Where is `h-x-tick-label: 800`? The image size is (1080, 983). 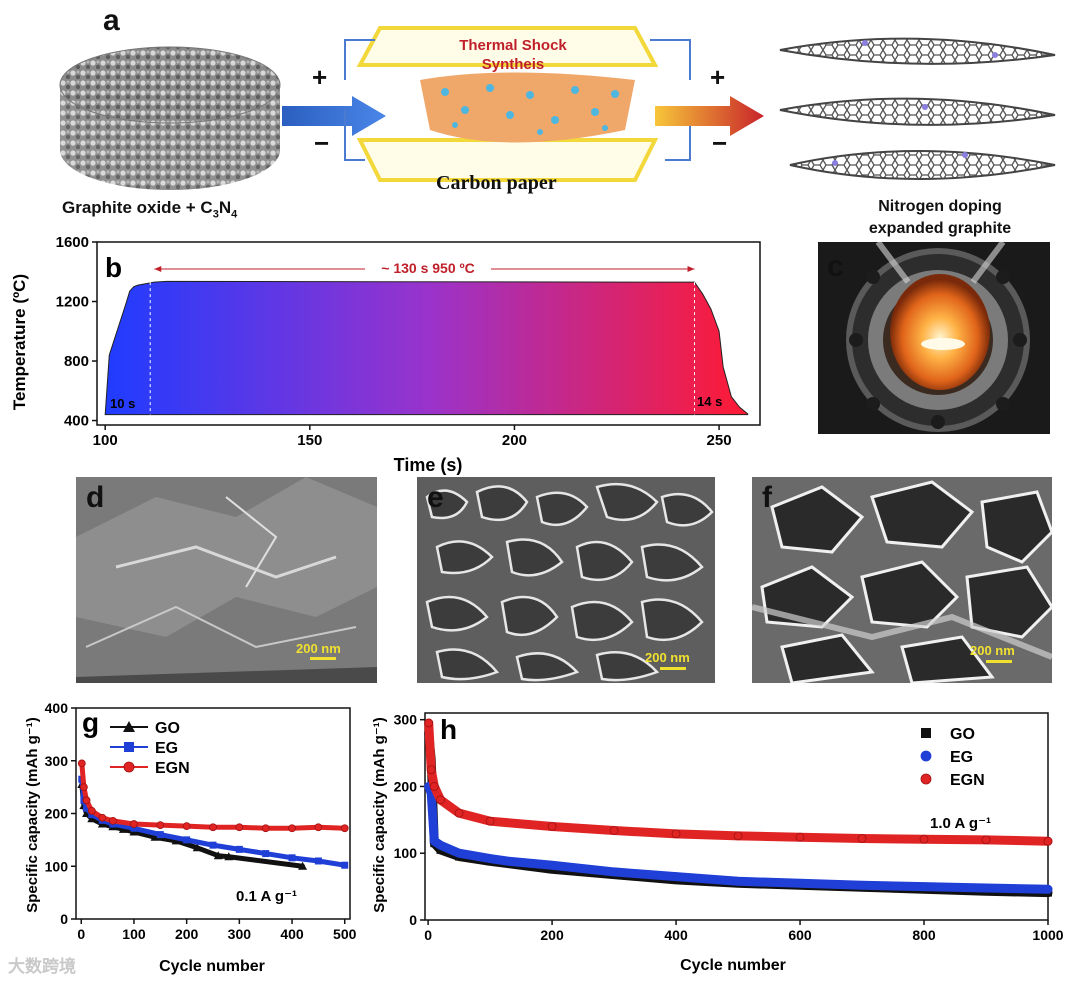 h-x-tick-label: 800 is located at coordinates (924, 935).